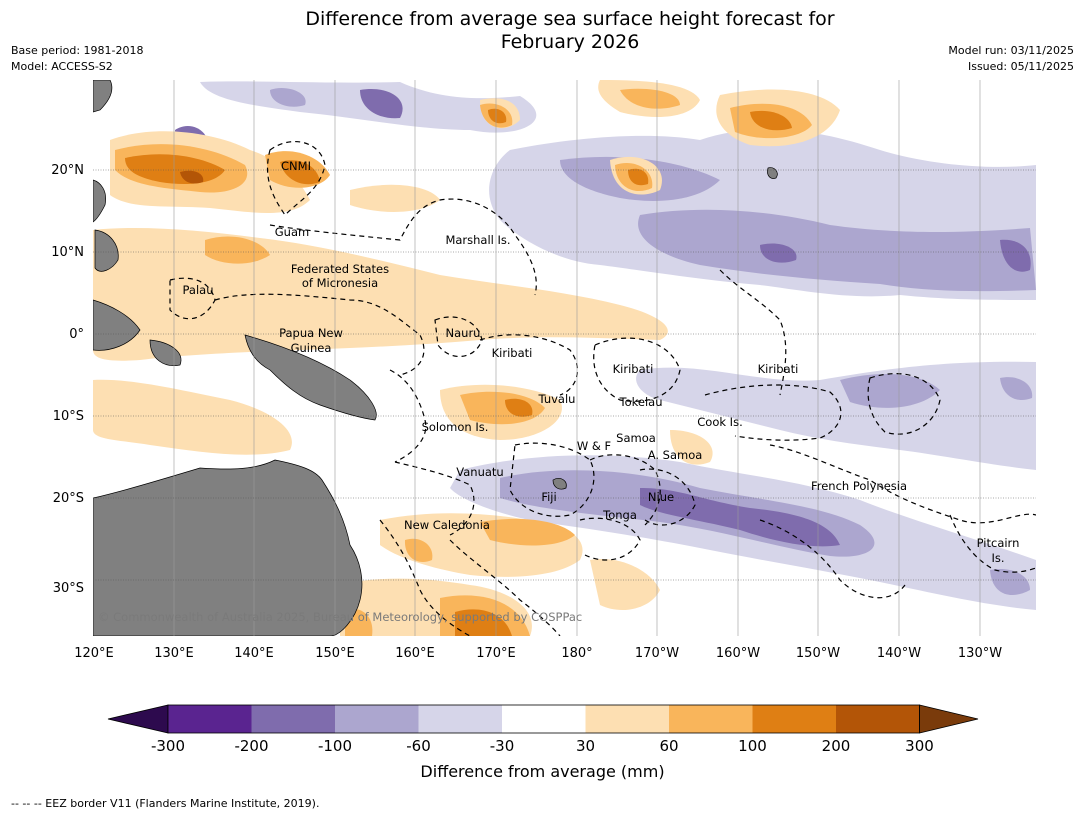 Image resolution: width=1085 pixels, height=816 pixels. I want to click on label-tuvalu: Tuvalu, so click(557, 399).